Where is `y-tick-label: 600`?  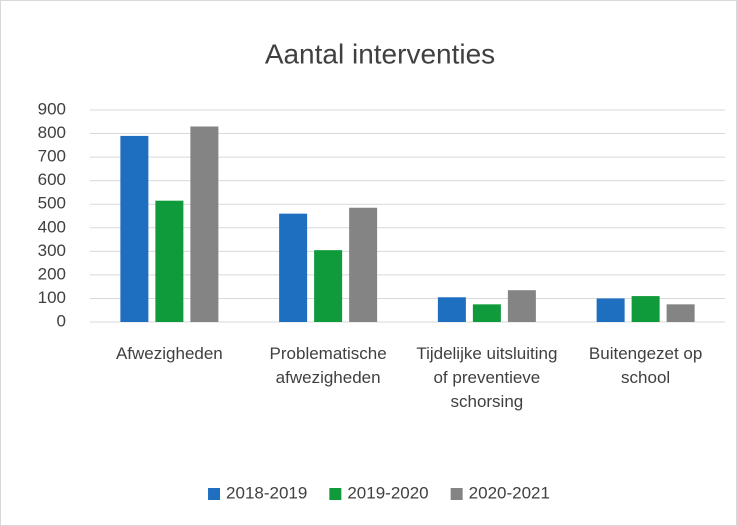 y-tick-label: 600 is located at coordinates (52, 179).